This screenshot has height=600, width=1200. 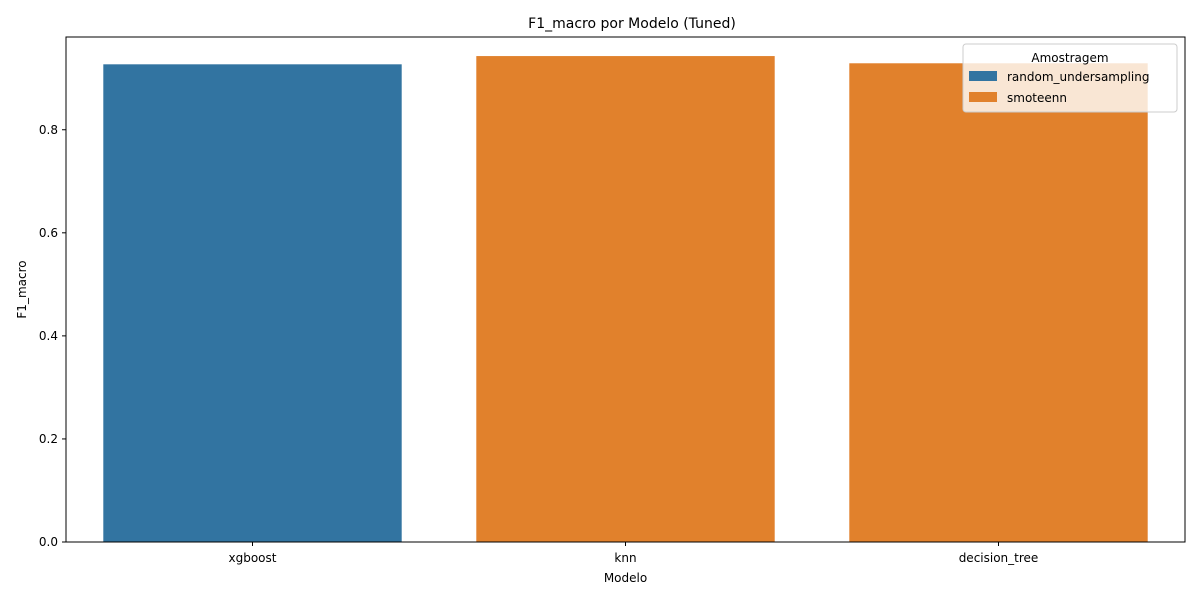 I want to click on y-tick-label: 0.0, so click(x=48, y=542).